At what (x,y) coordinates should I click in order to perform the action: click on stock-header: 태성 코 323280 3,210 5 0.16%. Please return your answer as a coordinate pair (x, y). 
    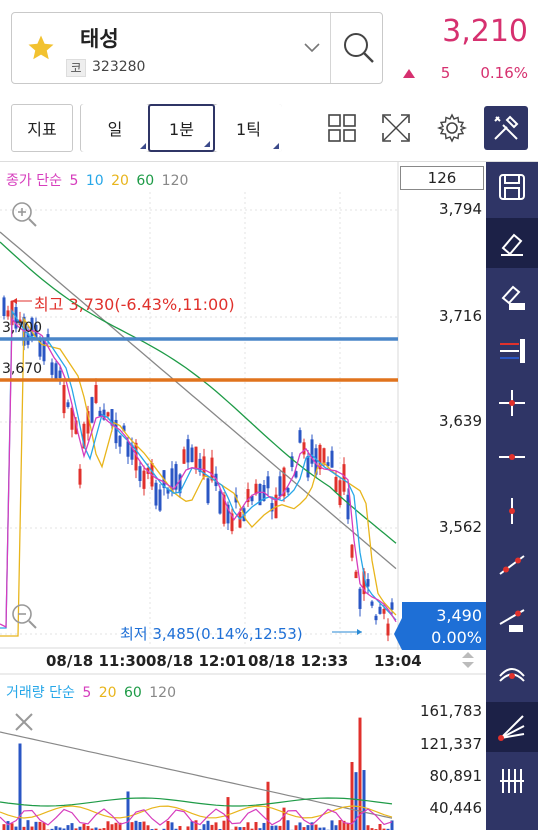
    Looking at the image, I should click on (269, 48).